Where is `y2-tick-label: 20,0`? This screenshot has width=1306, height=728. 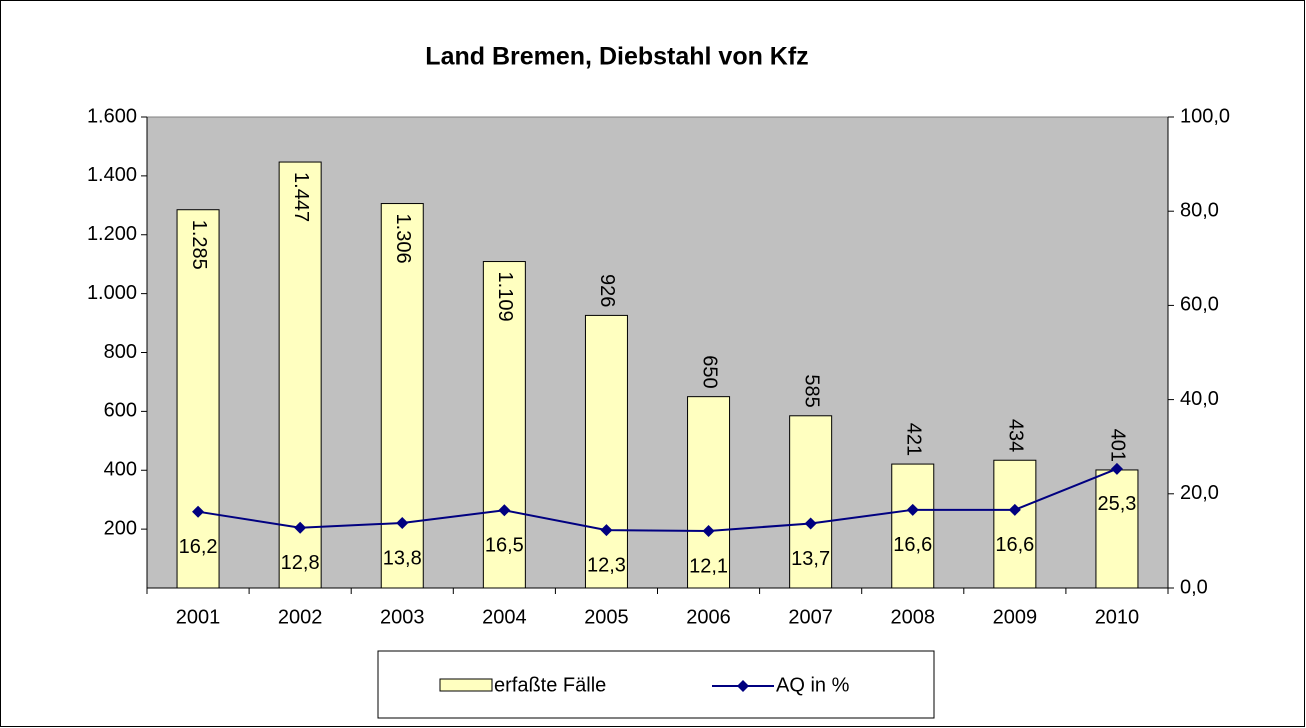 y2-tick-label: 20,0 is located at coordinates (1199, 493).